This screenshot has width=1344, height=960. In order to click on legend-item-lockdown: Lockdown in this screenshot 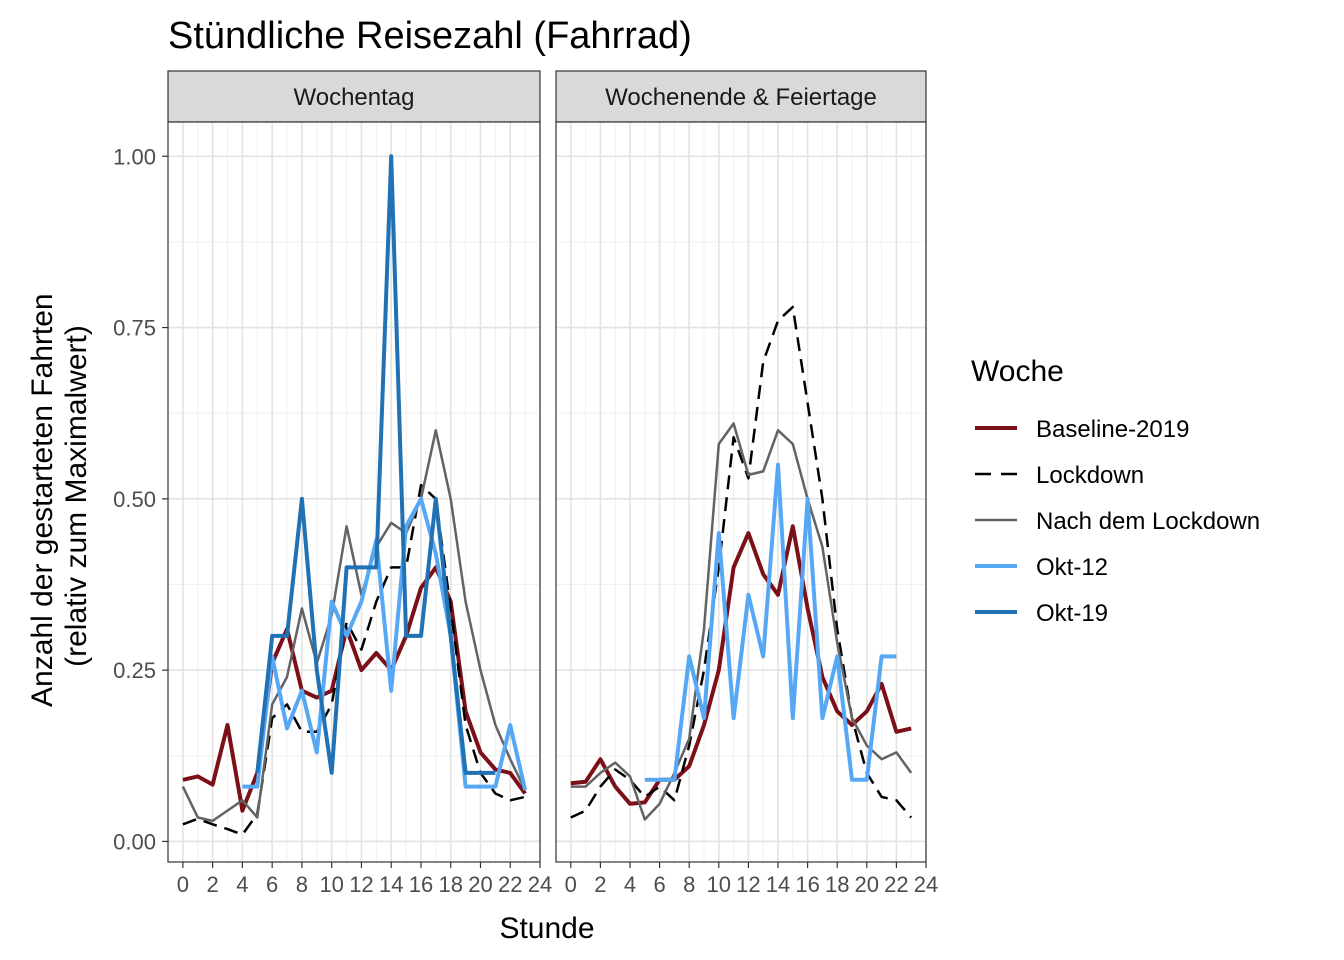, I will do `click(1059, 475)`.